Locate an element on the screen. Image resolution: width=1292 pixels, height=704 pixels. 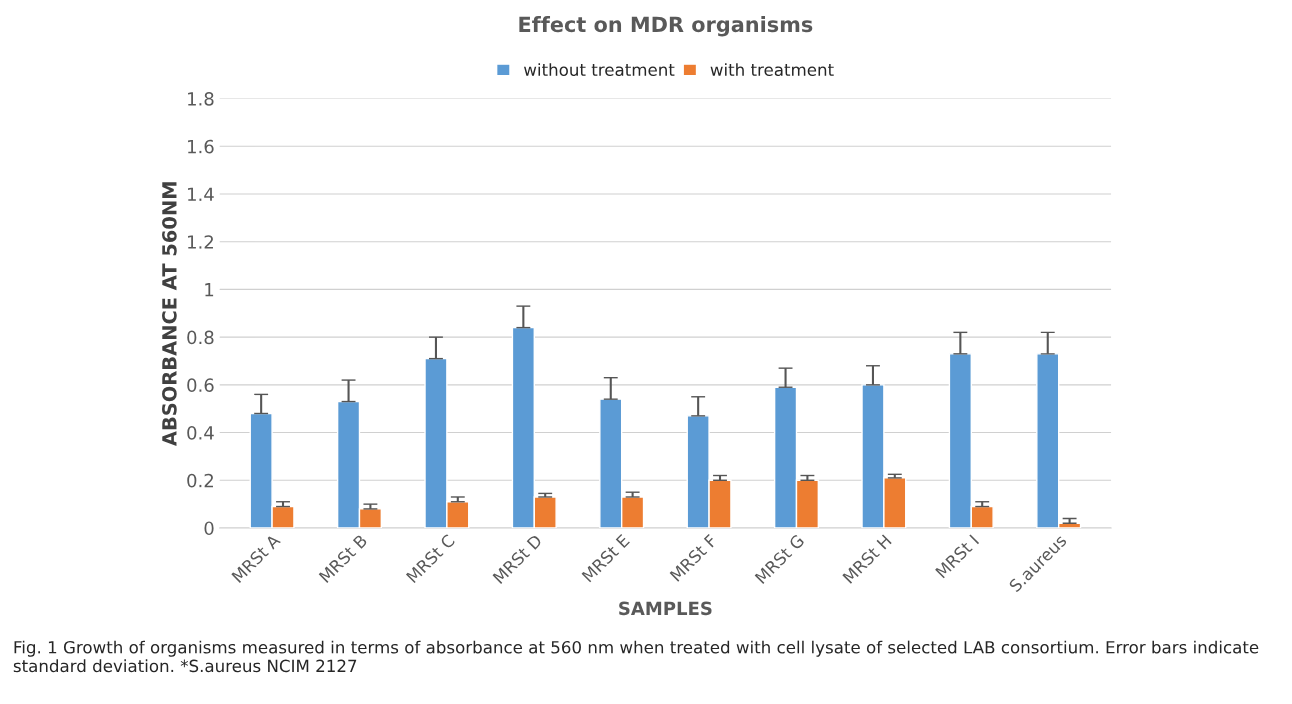
y-tick-label: 1.4 is located at coordinates (201, 194).